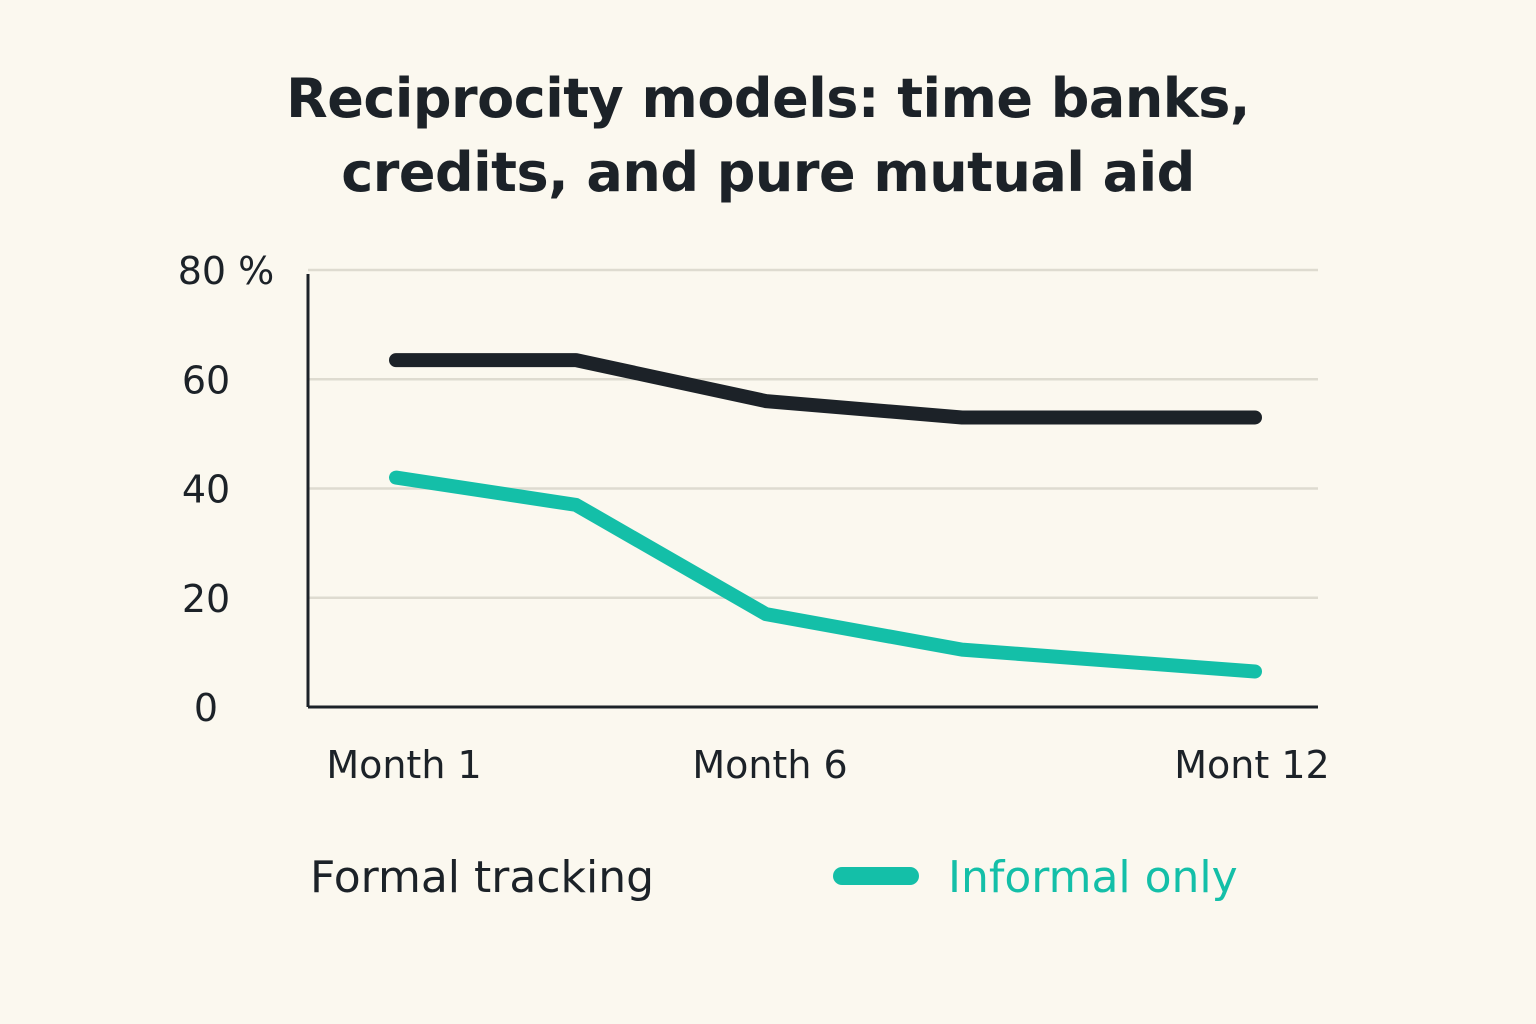 The width and height of the screenshot is (1536, 1024). Describe the element at coordinates (206, 490) in the screenshot. I see `y-tick-label: 40` at that location.